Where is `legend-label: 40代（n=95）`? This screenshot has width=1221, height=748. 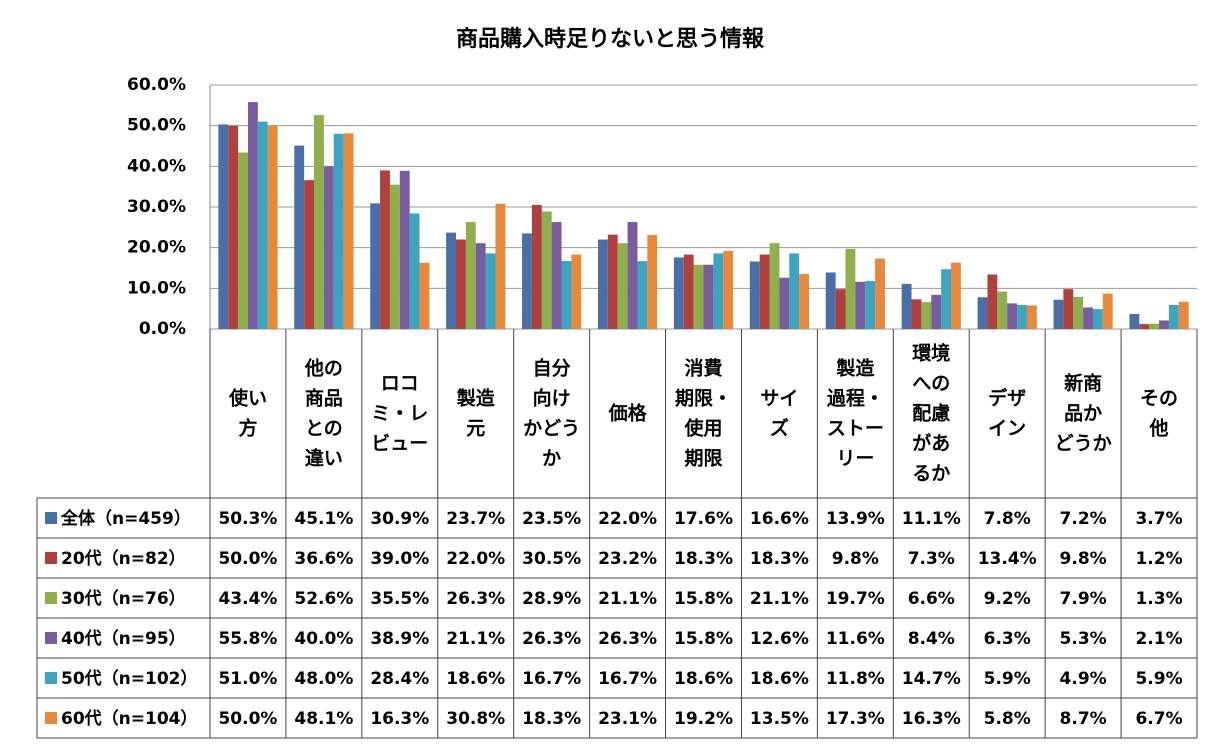
legend-label: 40代（n=95） is located at coordinates (123, 638).